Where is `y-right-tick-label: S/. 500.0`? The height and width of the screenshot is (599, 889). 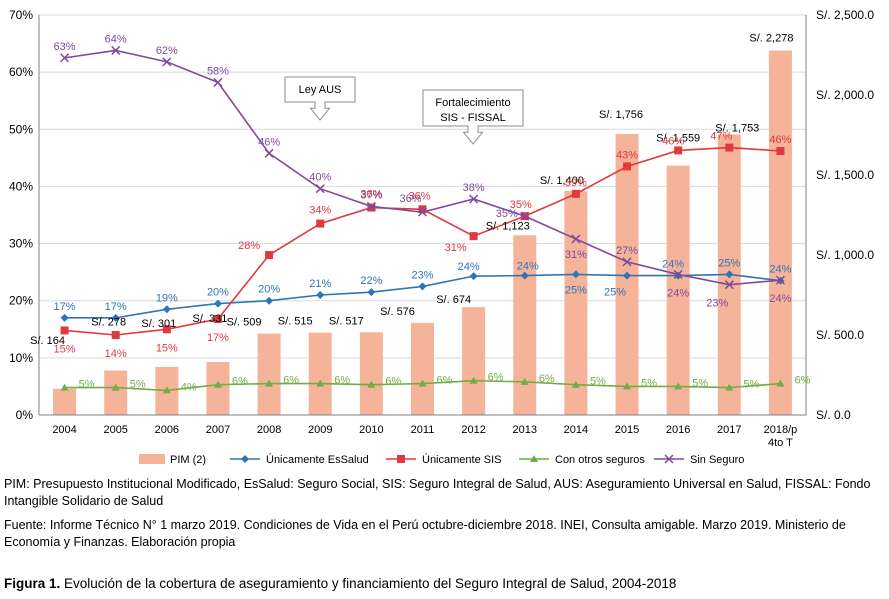
y-right-tick-label: S/. 500.0 is located at coordinates (840, 335).